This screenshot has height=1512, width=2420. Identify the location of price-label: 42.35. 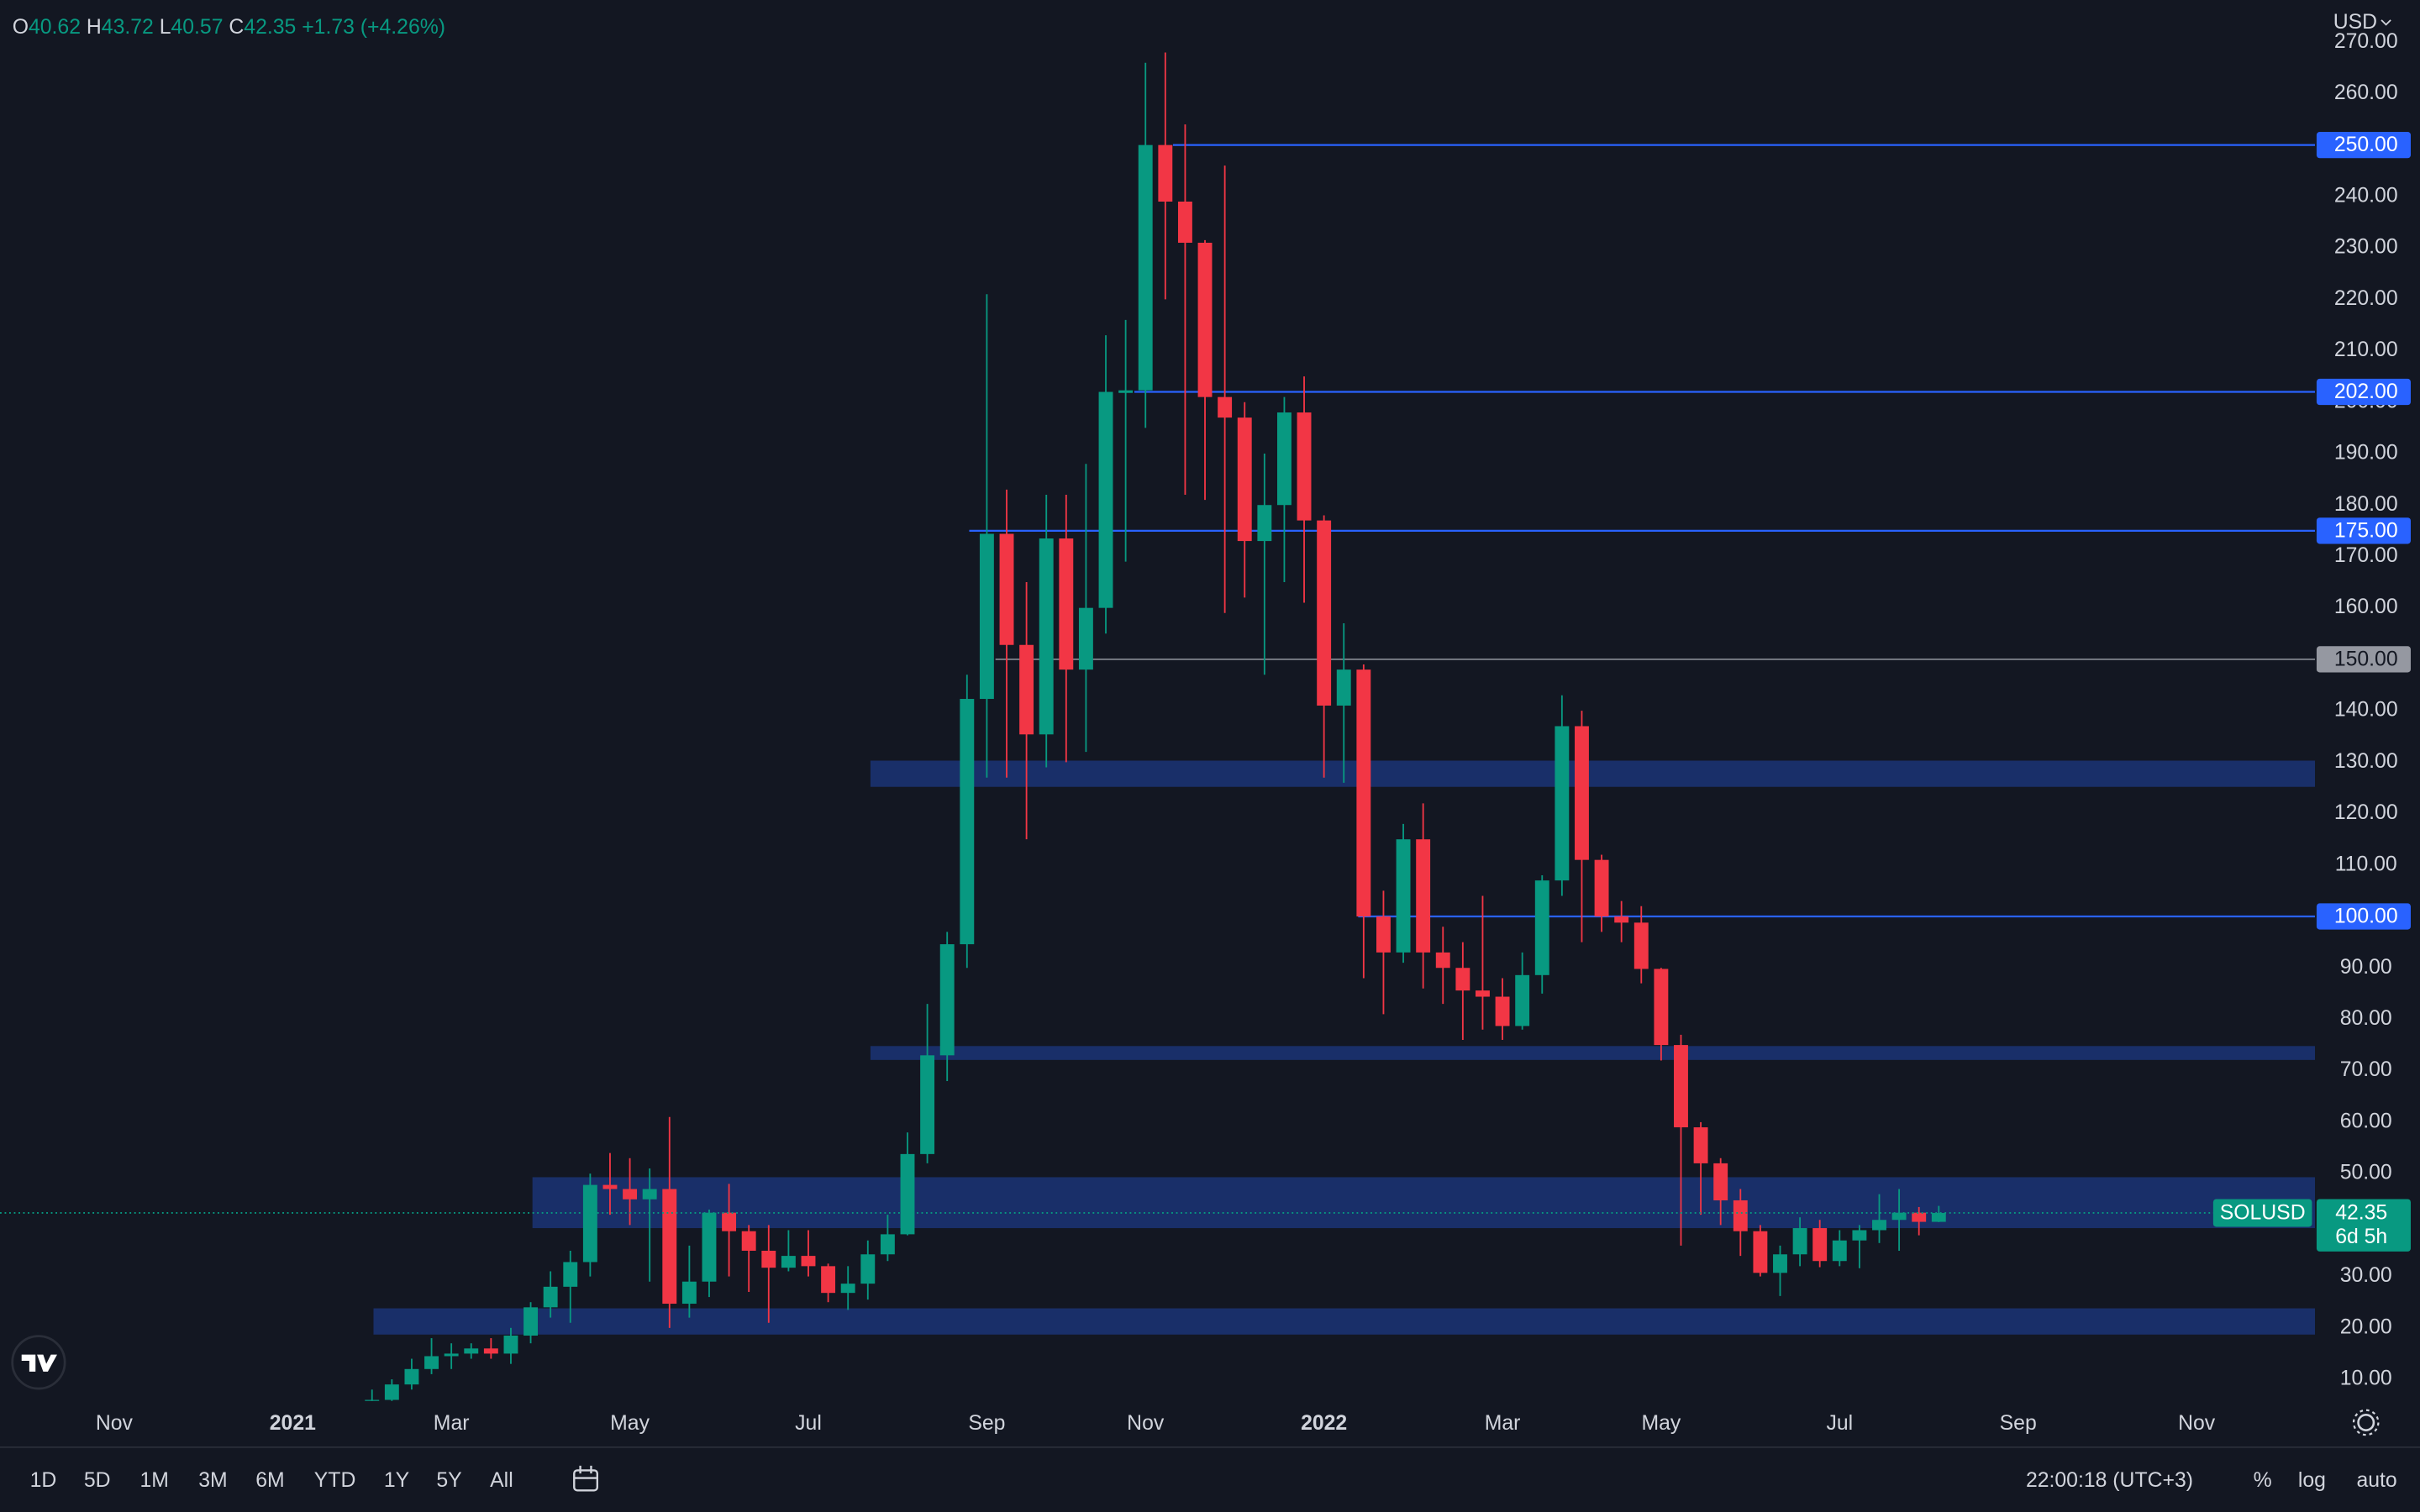
(2361, 1212).